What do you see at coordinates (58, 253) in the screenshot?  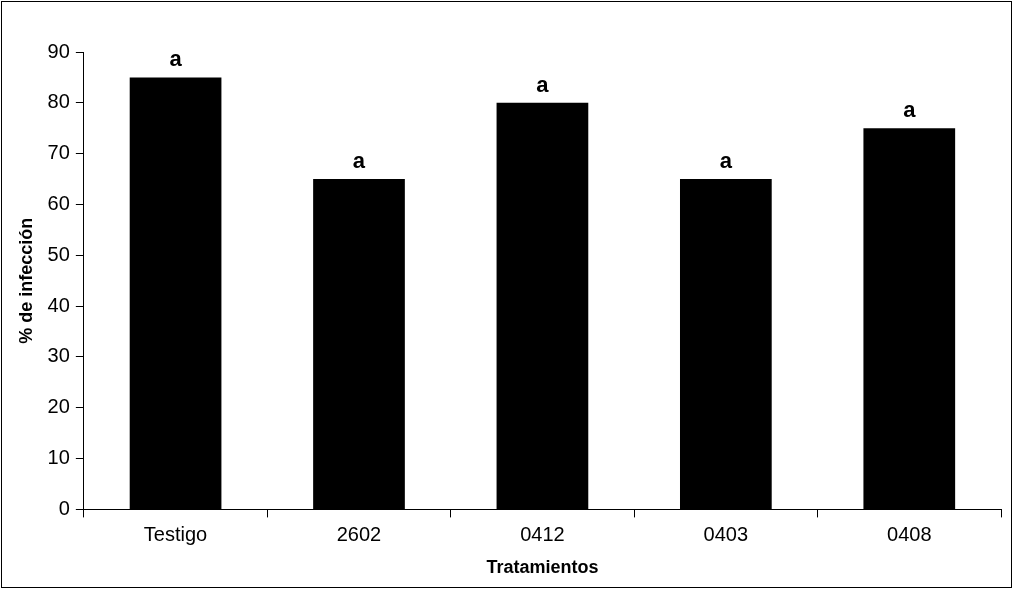 I see `y-tick-label: 50` at bounding box center [58, 253].